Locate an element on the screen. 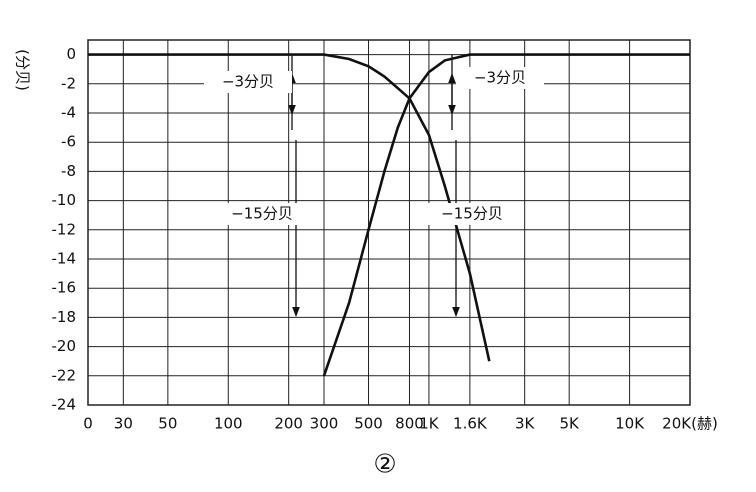  y-tick-label: -16 is located at coordinates (64, 288).